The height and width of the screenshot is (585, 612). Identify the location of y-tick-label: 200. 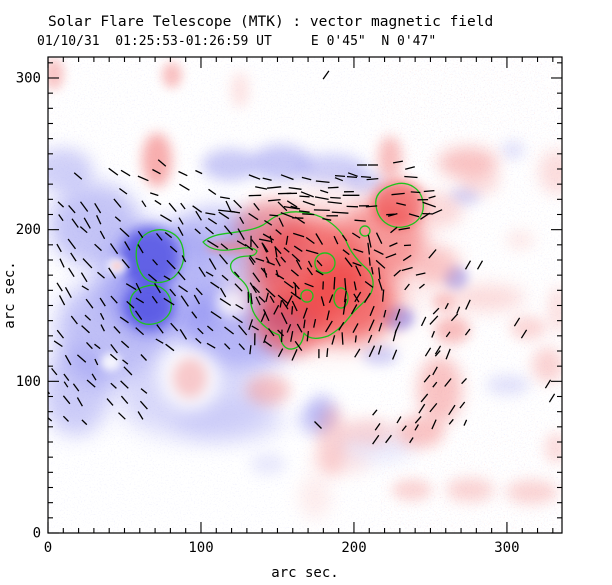
(28, 230).